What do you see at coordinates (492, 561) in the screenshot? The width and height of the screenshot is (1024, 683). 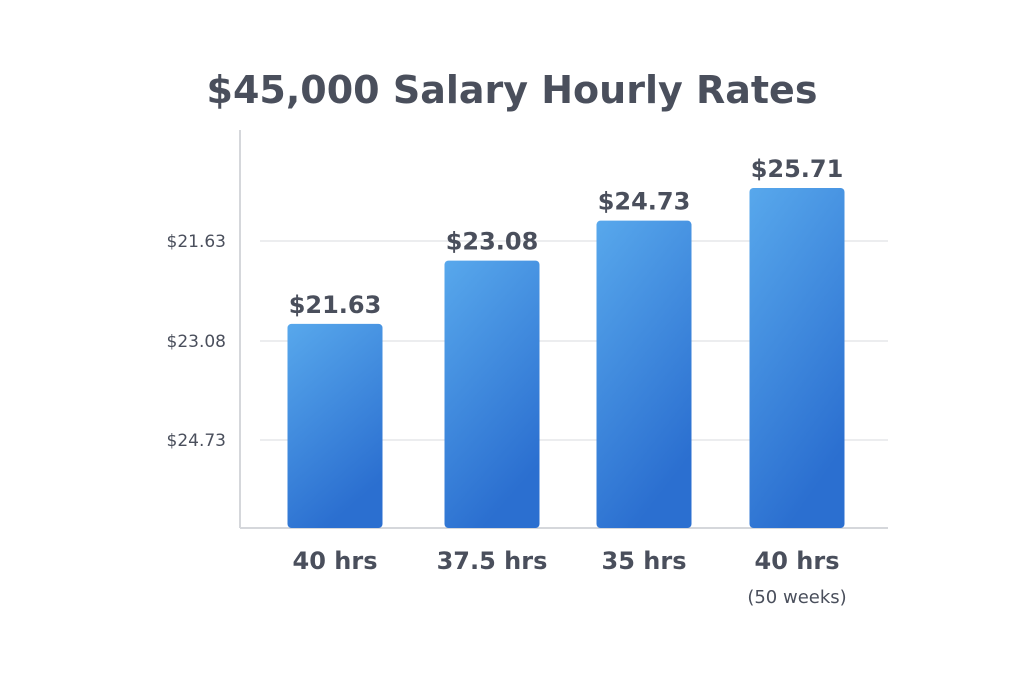 I see `x-tick-label: 37.5 hrs` at bounding box center [492, 561].